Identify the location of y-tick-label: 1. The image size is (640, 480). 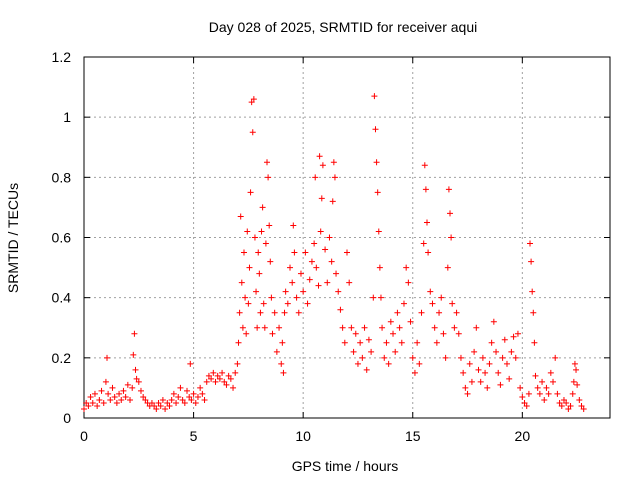
(67, 117).